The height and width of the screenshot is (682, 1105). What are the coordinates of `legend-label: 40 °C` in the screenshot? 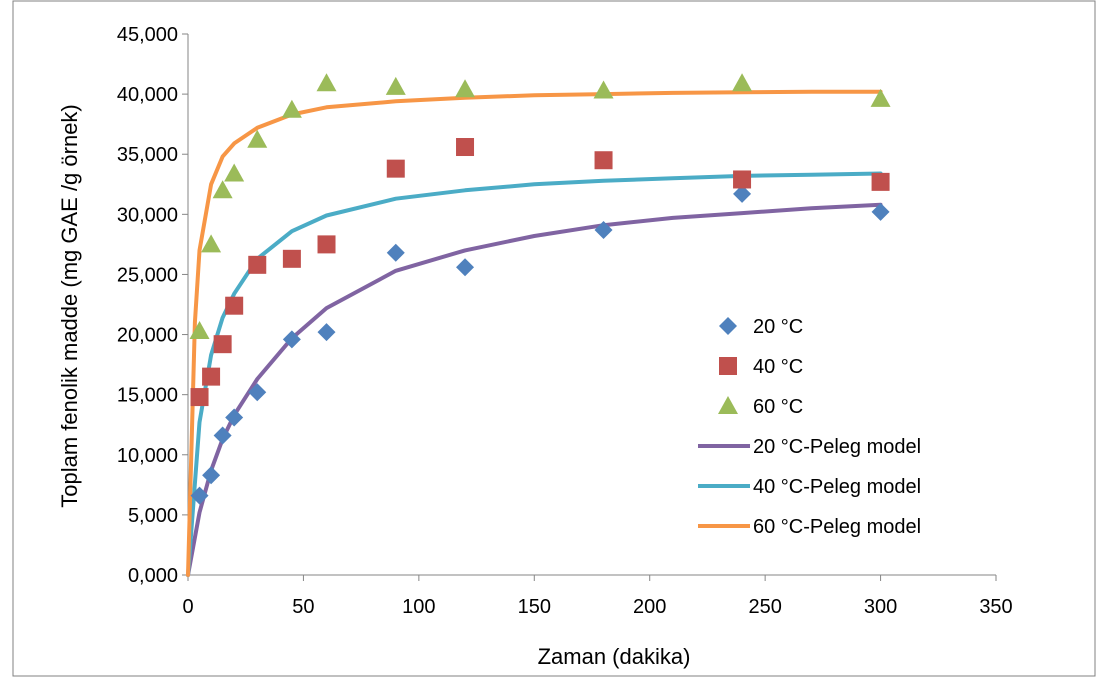 It's located at (778, 367).